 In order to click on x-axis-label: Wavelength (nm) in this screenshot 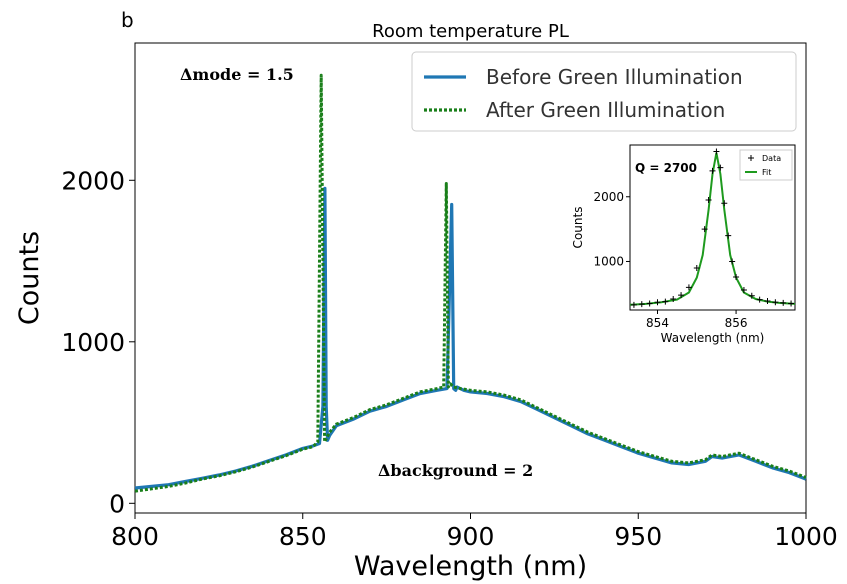, I will do `click(470, 566)`.